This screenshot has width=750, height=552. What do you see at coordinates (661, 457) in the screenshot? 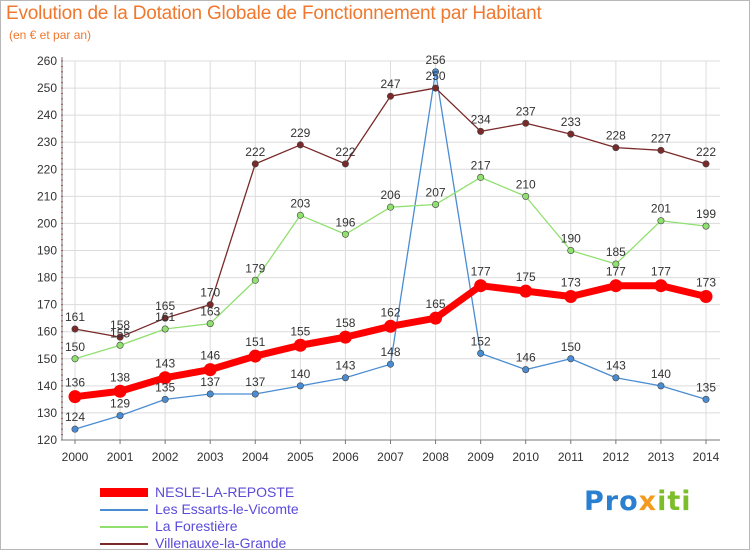
I see `x-tick-label: 2013` at bounding box center [661, 457].